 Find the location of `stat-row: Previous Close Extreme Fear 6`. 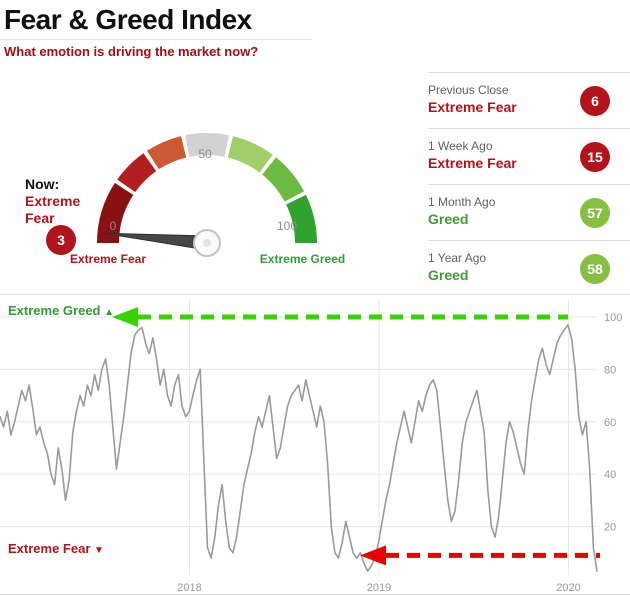

stat-row: Previous Close Extreme Fear 6 is located at coordinates (529, 100).